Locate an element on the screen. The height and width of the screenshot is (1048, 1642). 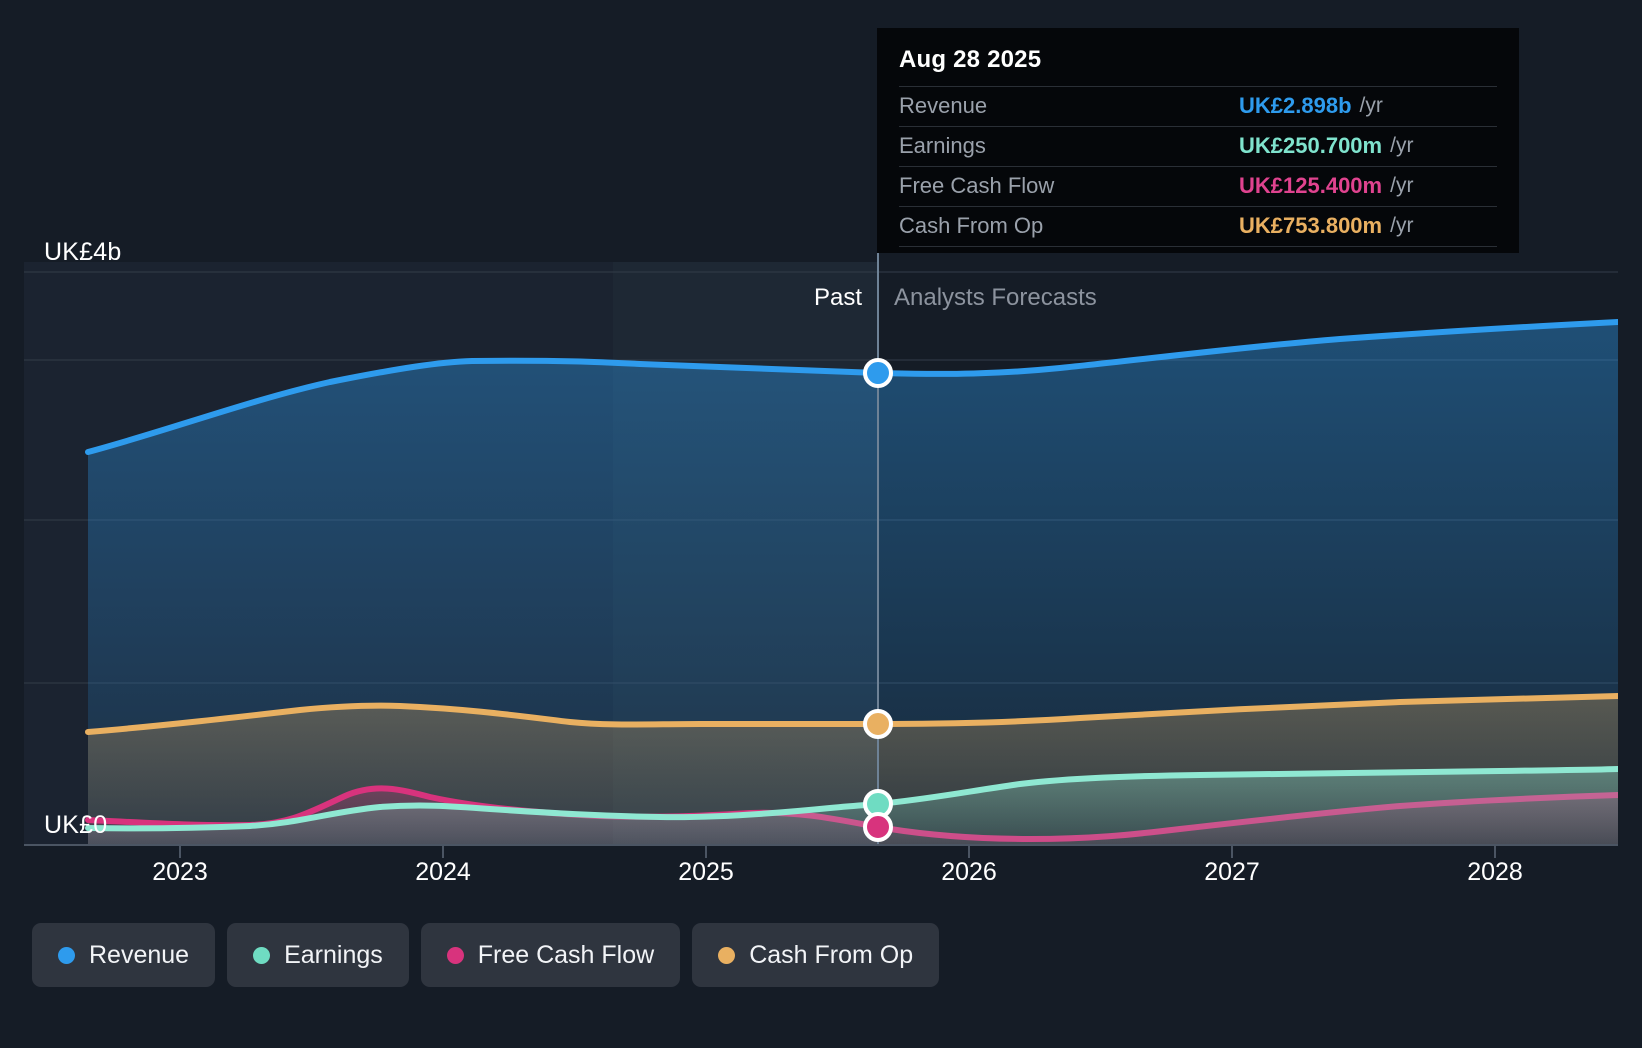
tooltip-row-free-cash-flow: Free Cash Flow UK£125.400m /yr is located at coordinates (1198, 186).